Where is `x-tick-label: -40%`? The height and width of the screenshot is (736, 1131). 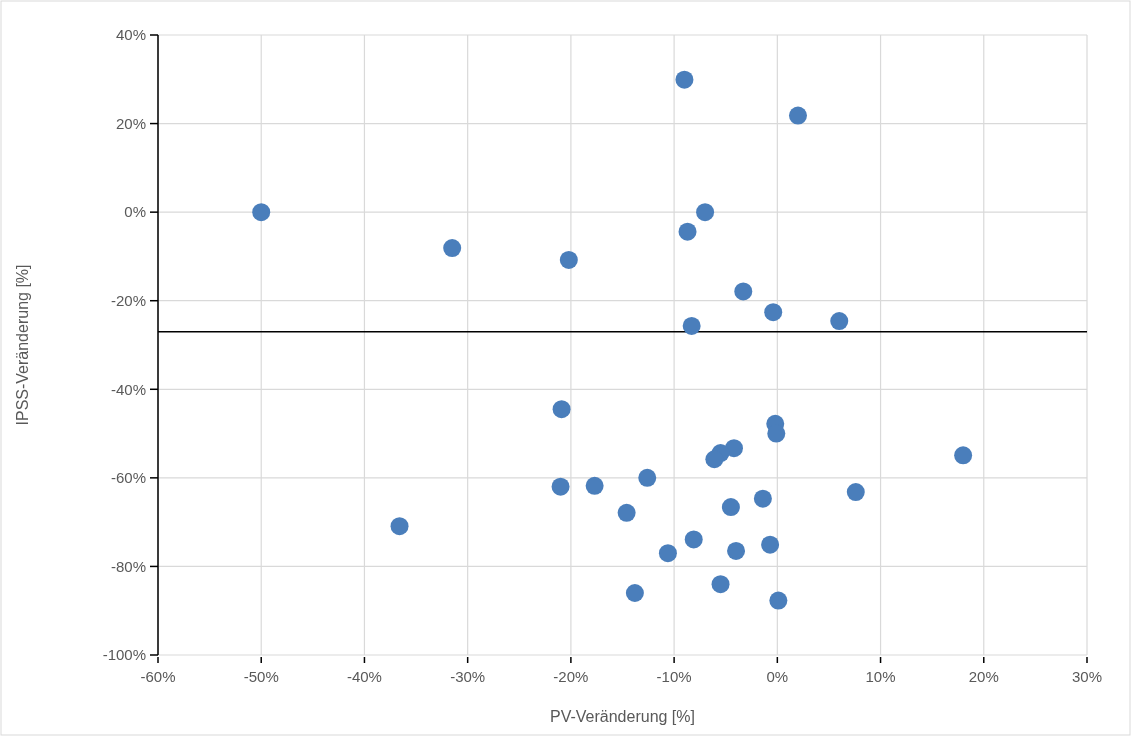 x-tick-label: -40% is located at coordinates (364, 676).